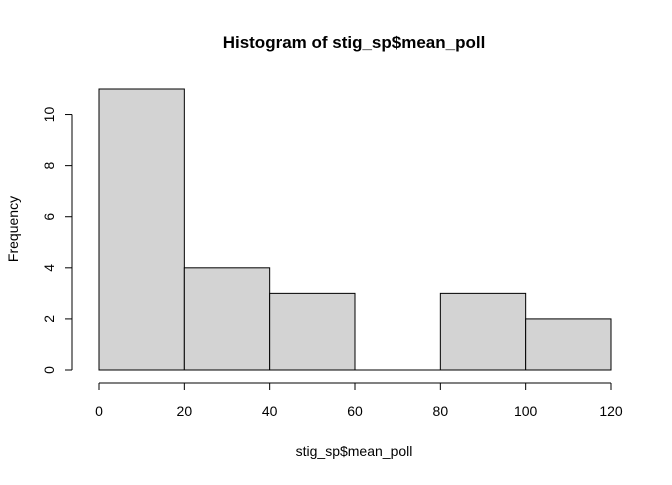 The width and height of the screenshot is (672, 485). I want to click on x-tick-label: 60, so click(355, 411).